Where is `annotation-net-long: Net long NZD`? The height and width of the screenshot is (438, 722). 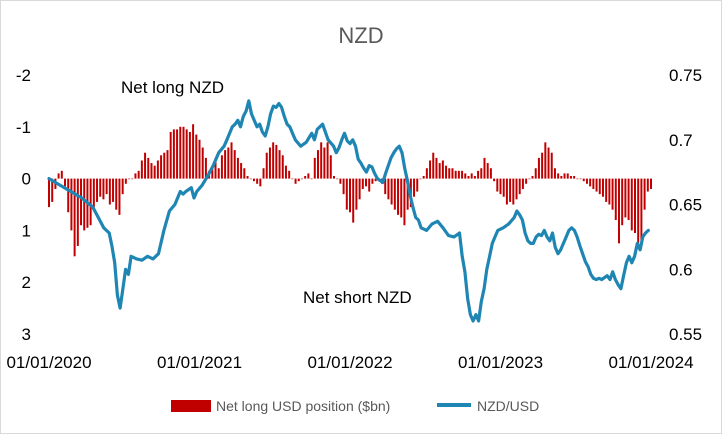 annotation-net-long: Net long NZD is located at coordinates (172, 87).